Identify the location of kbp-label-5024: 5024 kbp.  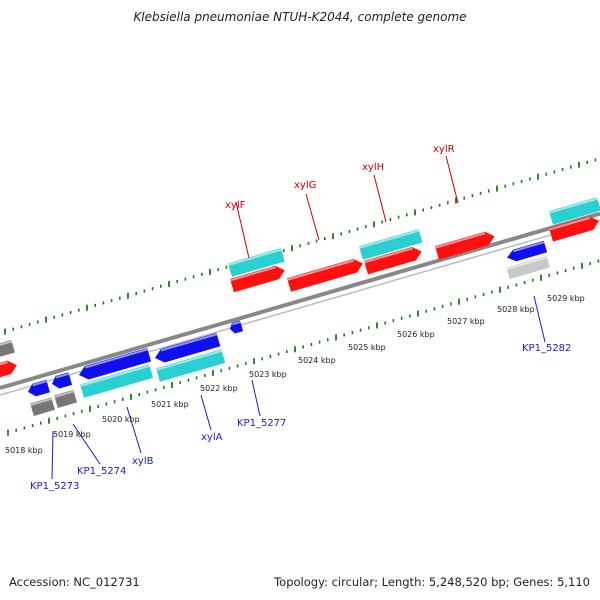
(317, 360).